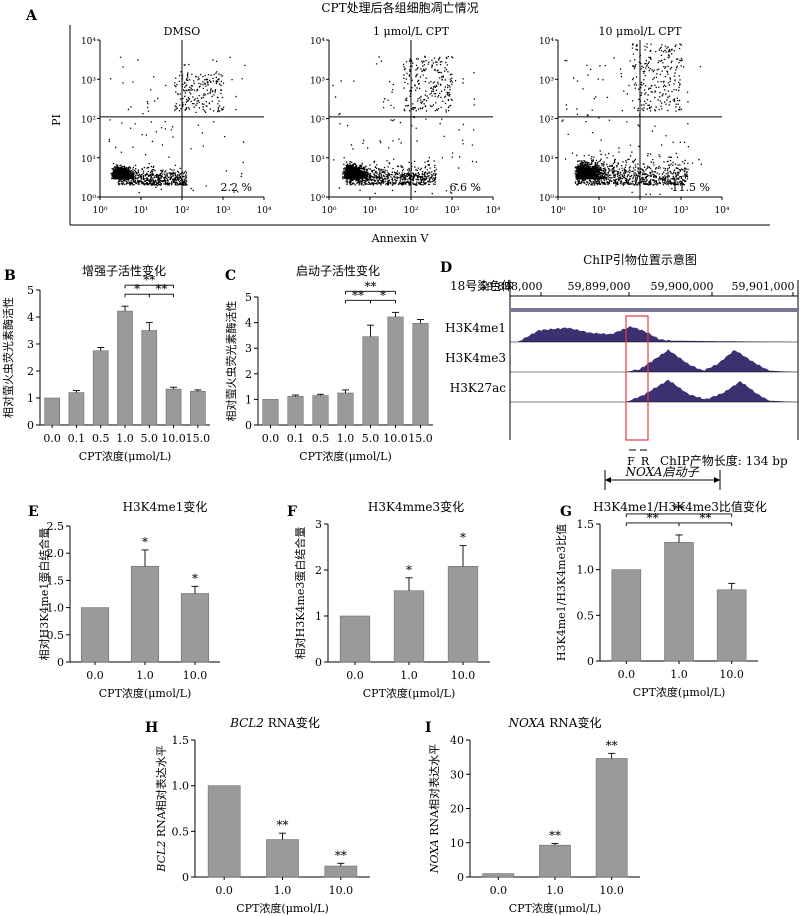 The width and height of the screenshot is (800, 916). Describe the element at coordinates (654, 310) in the screenshot. I see `chromosome-bar` at that location.